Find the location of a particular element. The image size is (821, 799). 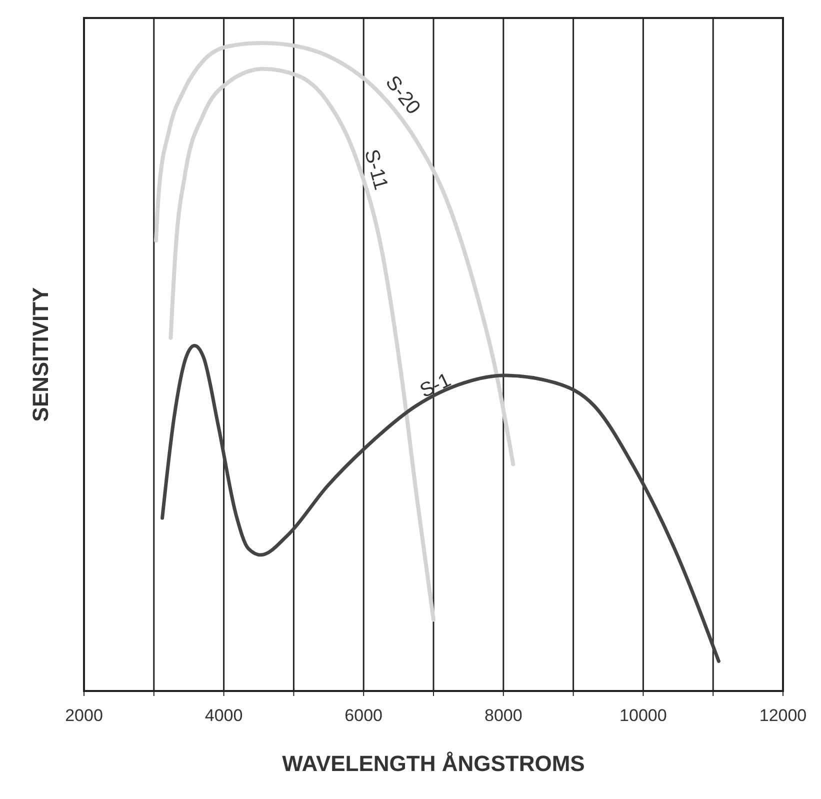

x-tick-label: 10000 is located at coordinates (643, 715).